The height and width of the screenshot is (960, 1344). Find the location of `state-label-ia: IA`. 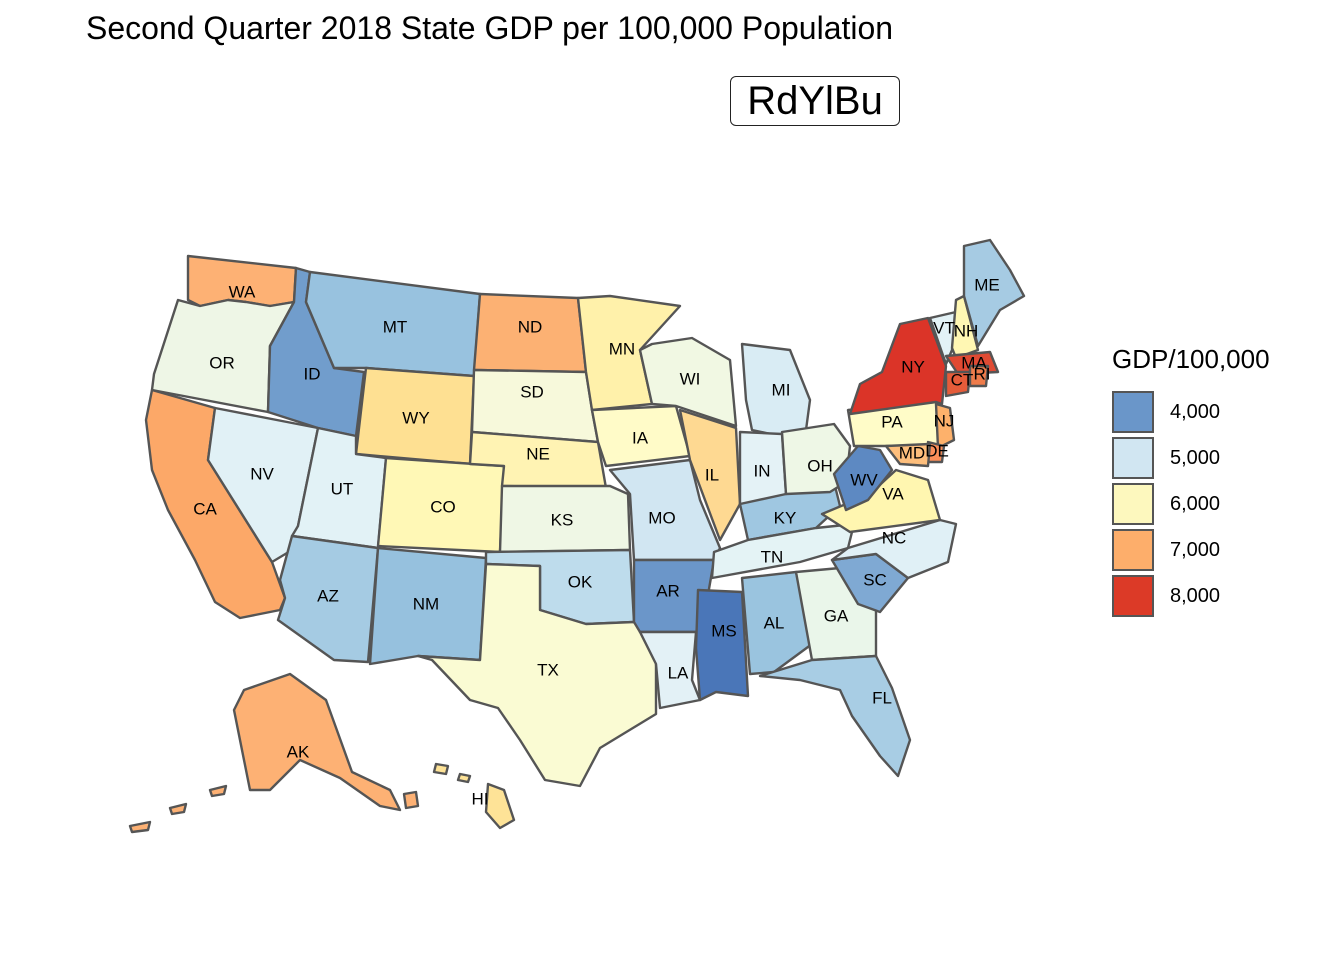

state-label-ia: IA is located at coordinates (640, 438).